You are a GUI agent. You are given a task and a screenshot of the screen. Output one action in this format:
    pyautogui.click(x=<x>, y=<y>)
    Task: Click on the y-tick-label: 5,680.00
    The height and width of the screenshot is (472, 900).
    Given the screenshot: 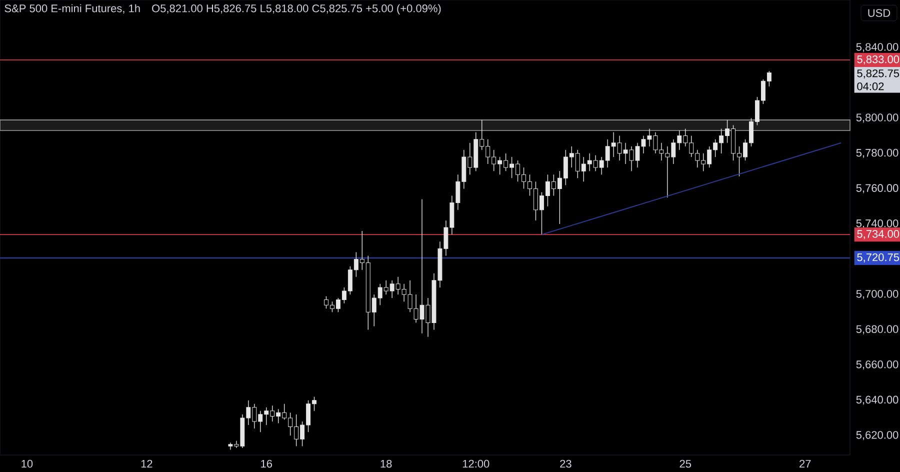 What is the action you would take?
    pyautogui.click(x=877, y=329)
    